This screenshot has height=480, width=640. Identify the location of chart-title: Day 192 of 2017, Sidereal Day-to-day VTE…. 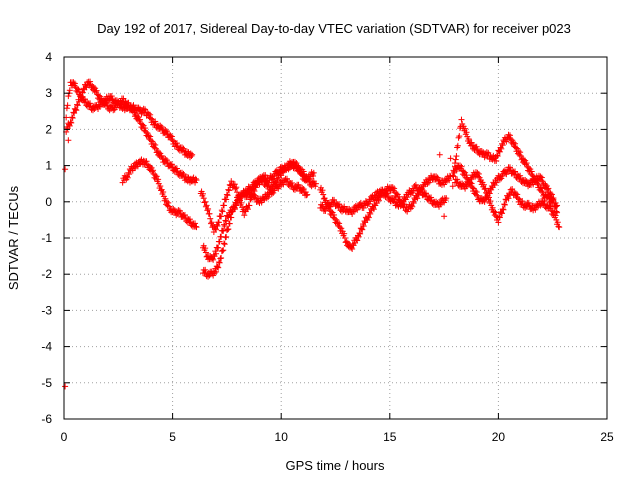
(334, 28).